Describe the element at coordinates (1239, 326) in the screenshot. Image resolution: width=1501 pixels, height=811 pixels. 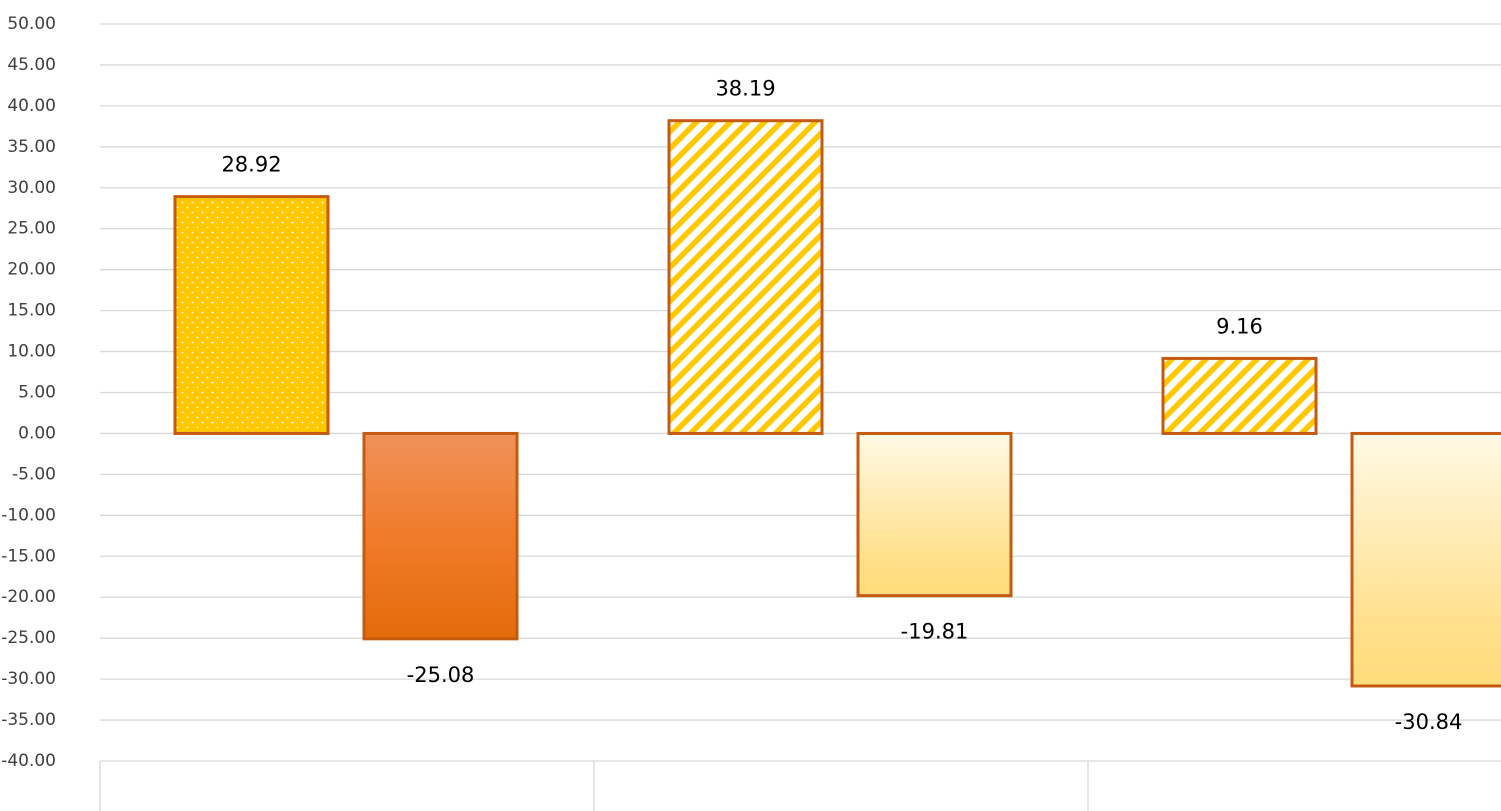
I see `data-label: 9.16` at that location.